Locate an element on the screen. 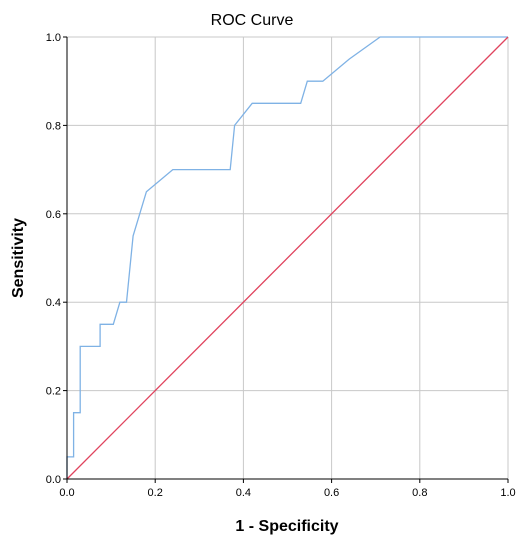  chart-title: ROC Curve is located at coordinates (252, 20).